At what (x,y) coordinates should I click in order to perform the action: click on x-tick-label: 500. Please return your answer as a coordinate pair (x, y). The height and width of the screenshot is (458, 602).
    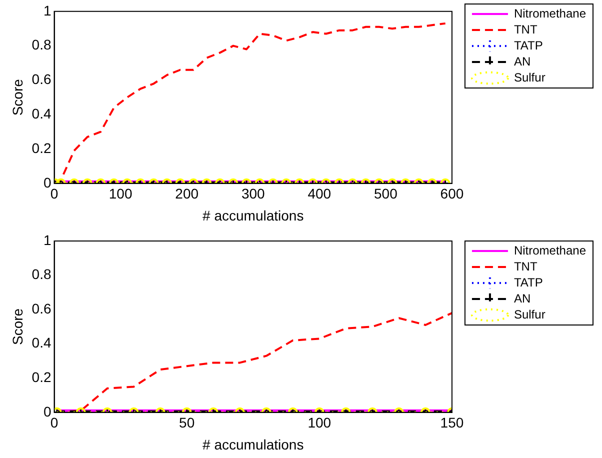
    Looking at the image, I should click on (386, 194).